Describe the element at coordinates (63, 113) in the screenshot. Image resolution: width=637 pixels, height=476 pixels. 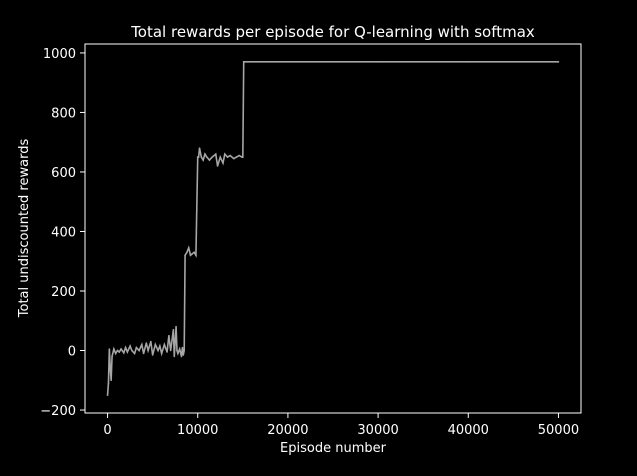
I see `y-tick-label: 800` at that location.